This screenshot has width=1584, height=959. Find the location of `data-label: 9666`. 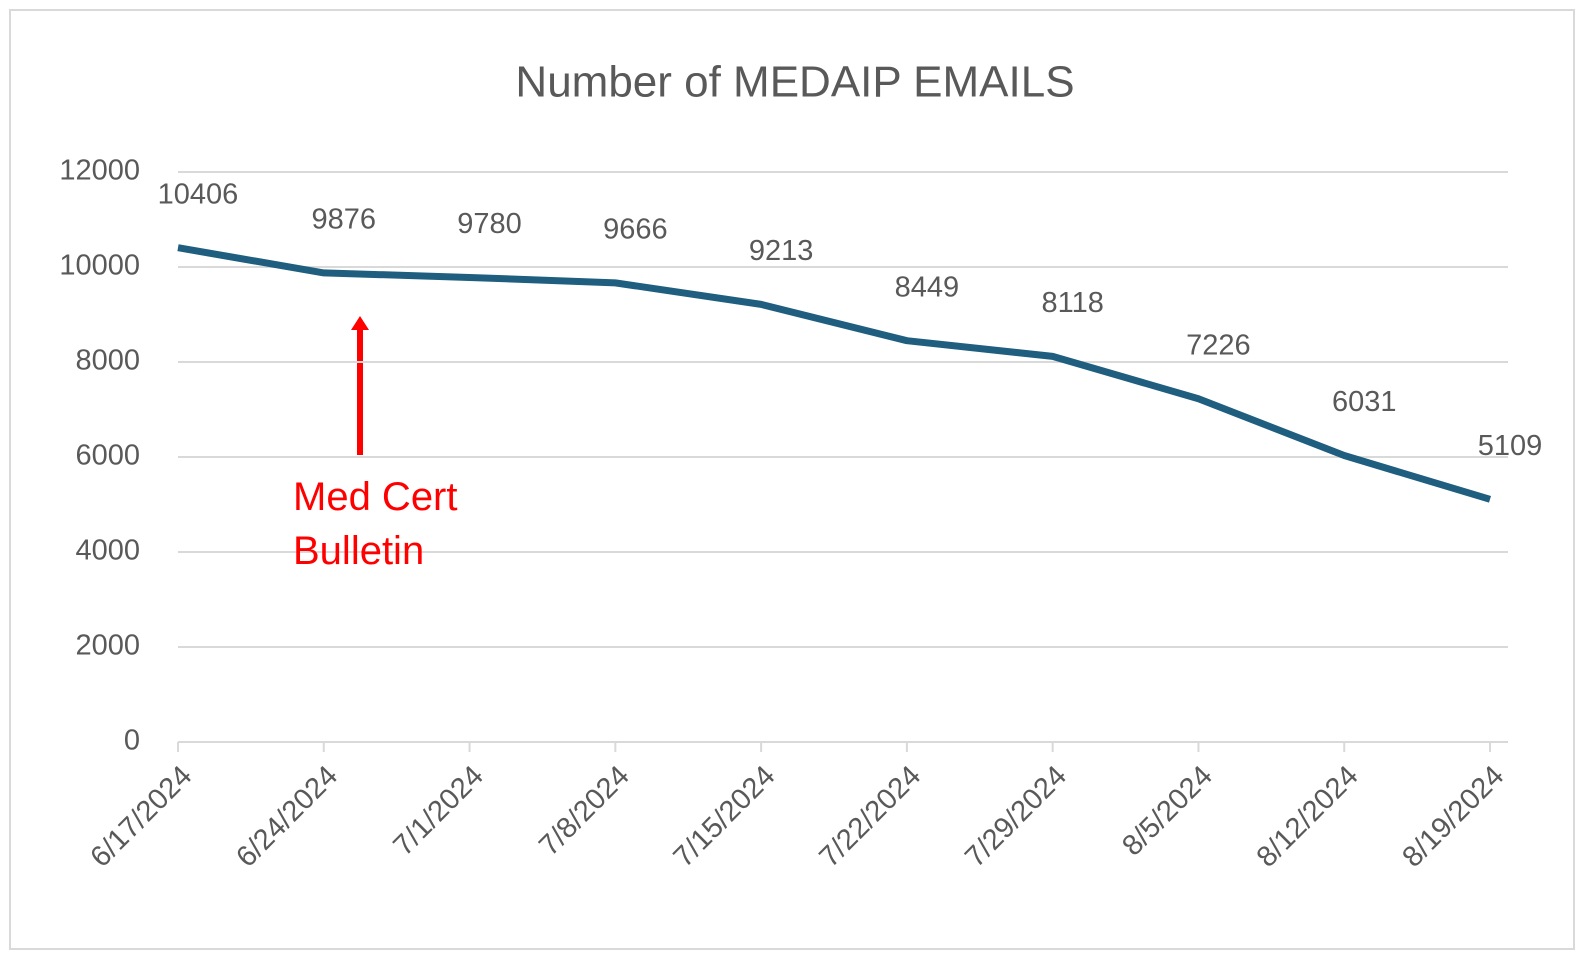

data-label: 9666 is located at coordinates (635, 230).